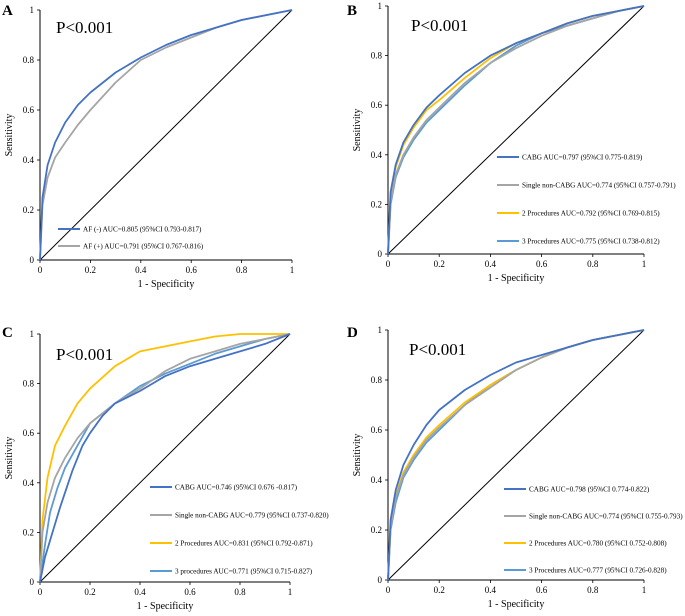 The image size is (685, 616). Describe the element at coordinates (84, 354) in the screenshot. I see `panel-c-p-value: P<0.001` at that location.